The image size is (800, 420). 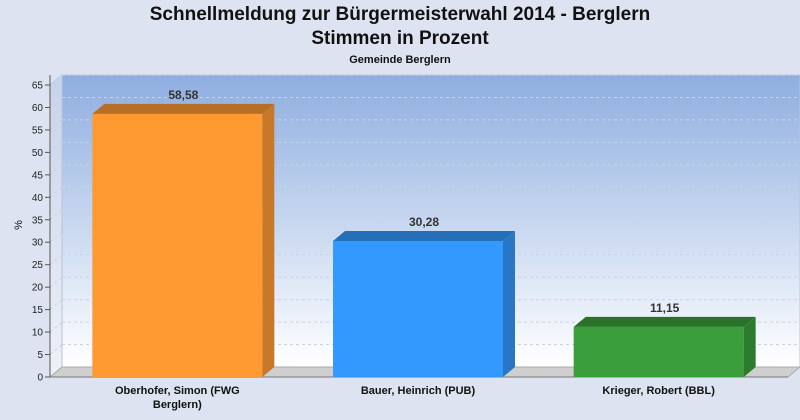 I want to click on category-label-line: Krieger, Robert (BBL), so click(x=658, y=391).